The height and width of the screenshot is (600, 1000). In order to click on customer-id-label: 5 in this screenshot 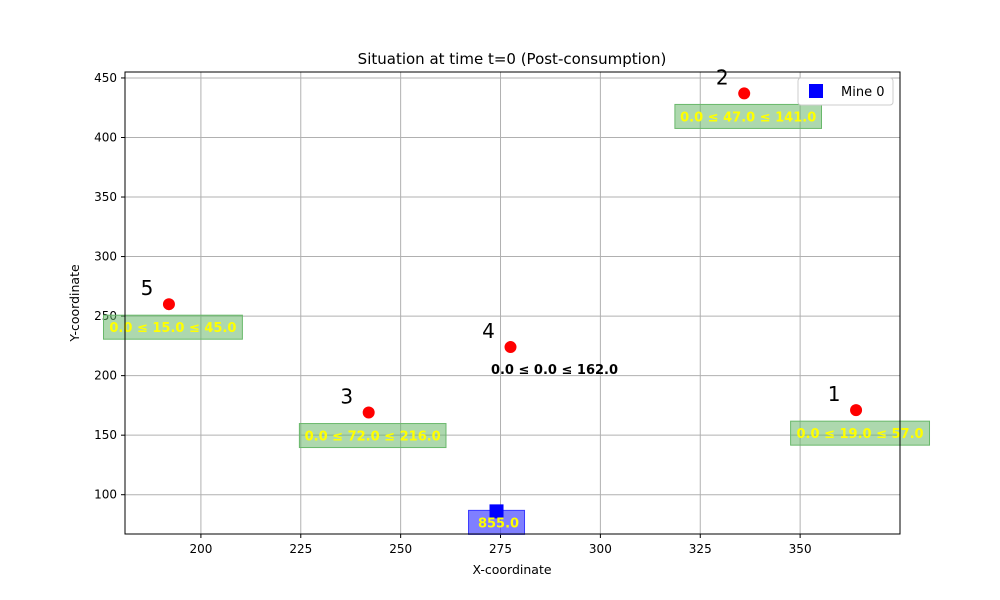, I will do `click(147, 288)`.